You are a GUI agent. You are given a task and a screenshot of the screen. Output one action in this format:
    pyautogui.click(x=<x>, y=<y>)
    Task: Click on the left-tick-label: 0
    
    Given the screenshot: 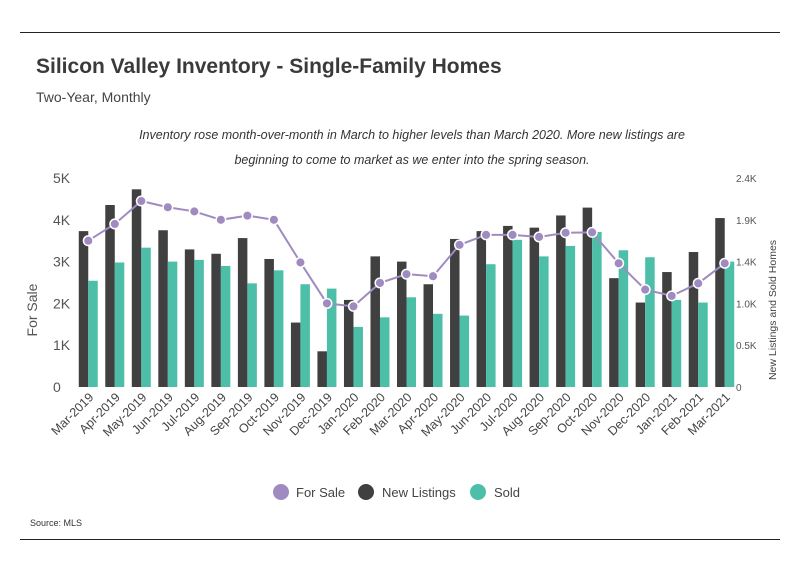 What is the action you would take?
    pyautogui.click(x=57, y=387)
    